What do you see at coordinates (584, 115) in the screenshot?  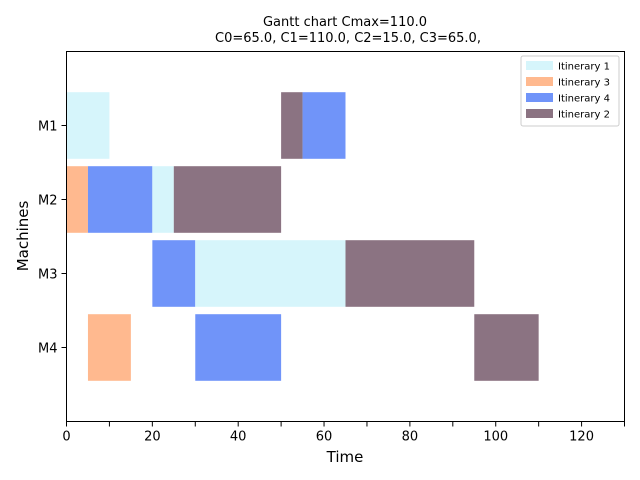 I see `legend-label: Itinerary 2` at bounding box center [584, 115].